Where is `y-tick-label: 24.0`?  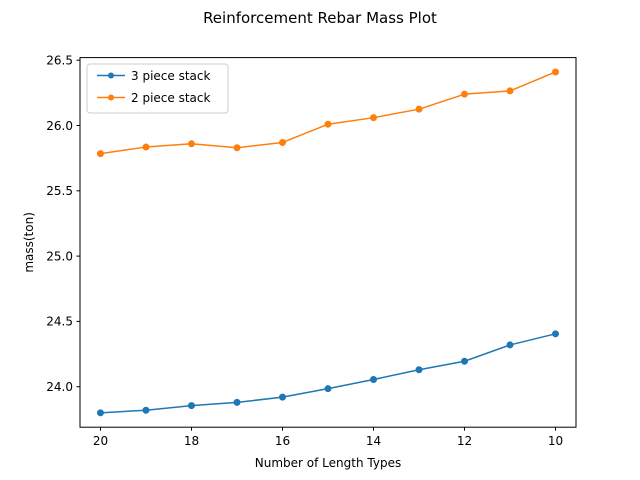 y-tick-label: 24.0 is located at coordinates (59, 387).